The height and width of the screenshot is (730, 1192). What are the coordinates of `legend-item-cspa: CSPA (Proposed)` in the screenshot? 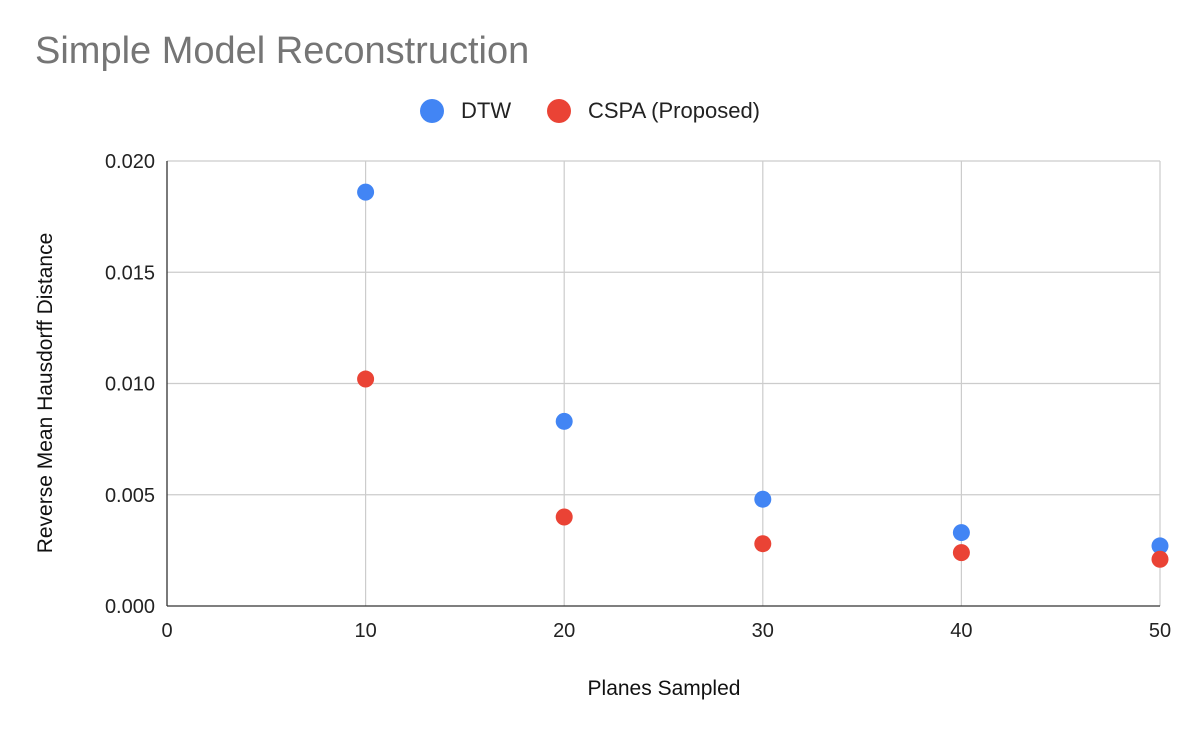 It's located at (653, 111).